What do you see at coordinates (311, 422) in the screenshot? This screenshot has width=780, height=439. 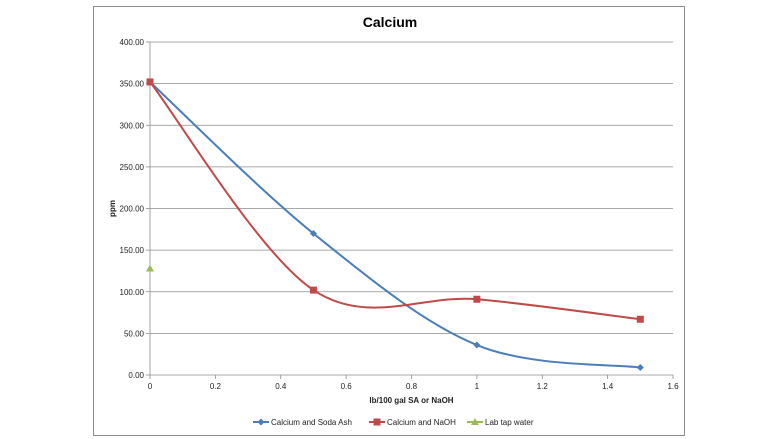 I see `legend-label: Calcium and Soda Ash` at bounding box center [311, 422].